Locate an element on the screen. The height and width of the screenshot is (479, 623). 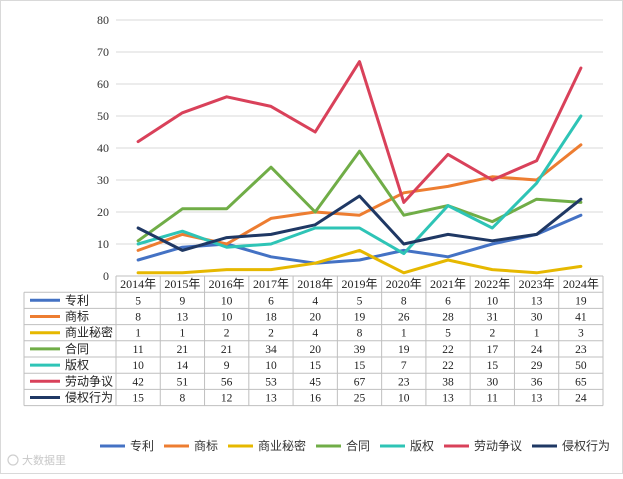
data-label: 56 is located at coordinates (227, 382).